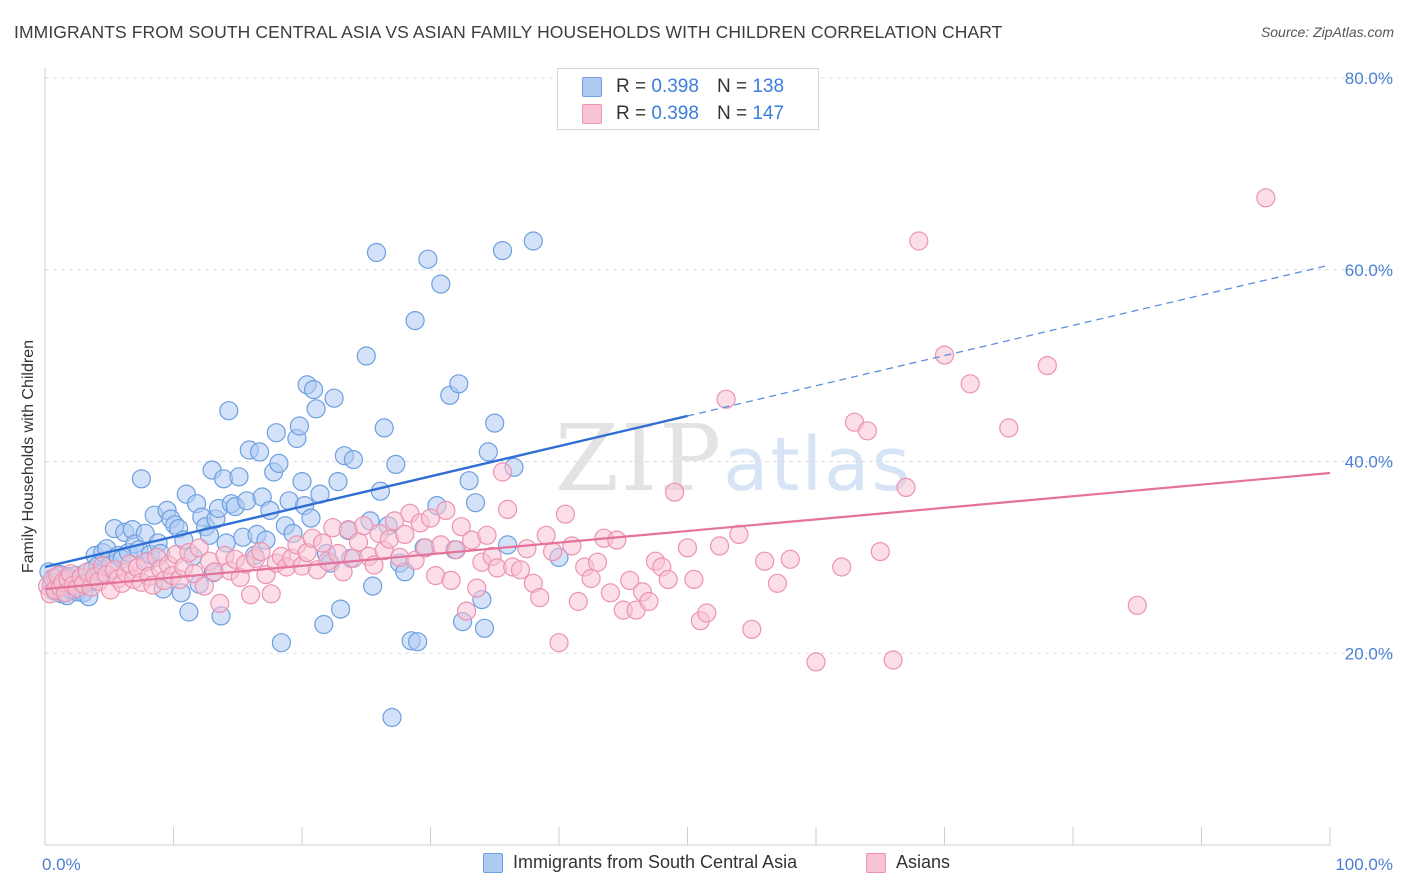  Describe the element at coordinates (768, 113) in the screenshot. I see `legend-n-value: 147` at that location.